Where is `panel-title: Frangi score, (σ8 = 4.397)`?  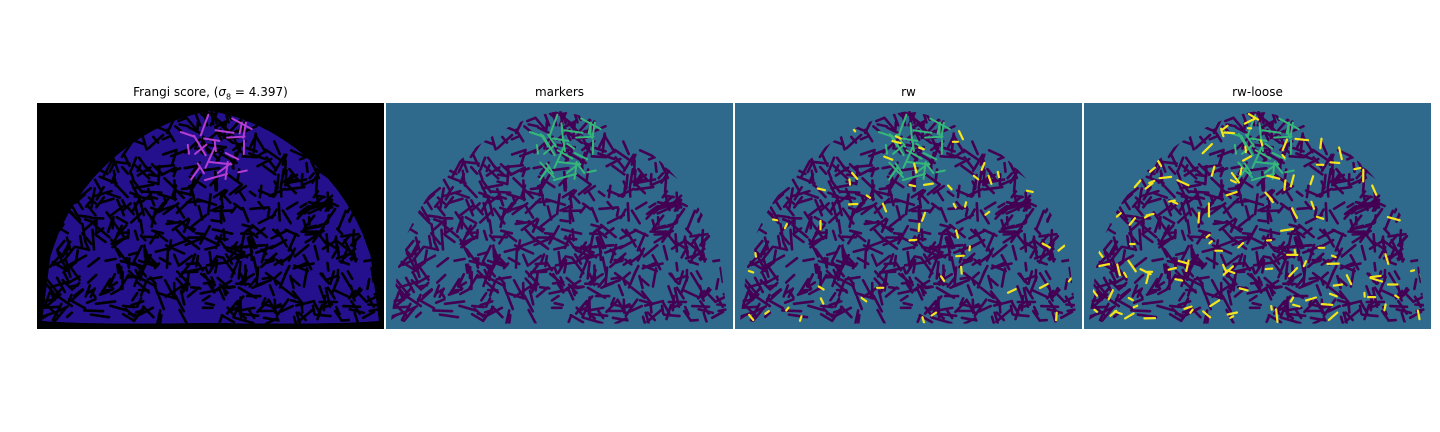 panel-title: Frangi score, (σ8 = 4.397) is located at coordinates (210, 93).